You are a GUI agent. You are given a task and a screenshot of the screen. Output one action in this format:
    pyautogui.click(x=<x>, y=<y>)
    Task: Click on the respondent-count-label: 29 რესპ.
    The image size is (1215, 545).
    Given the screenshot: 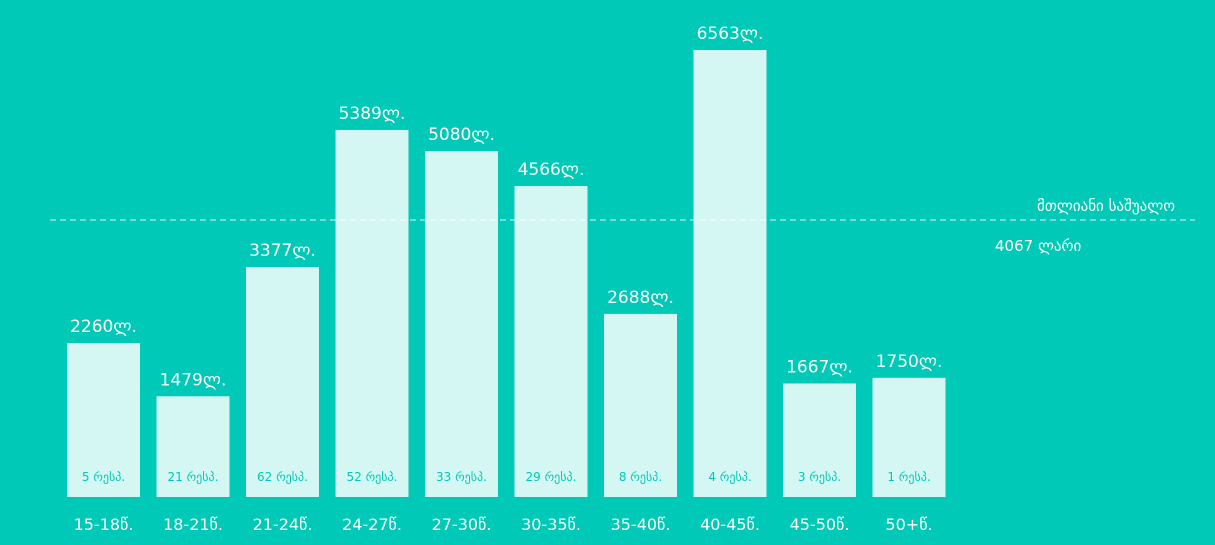 What is the action you would take?
    pyautogui.click(x=551, y=477)
    